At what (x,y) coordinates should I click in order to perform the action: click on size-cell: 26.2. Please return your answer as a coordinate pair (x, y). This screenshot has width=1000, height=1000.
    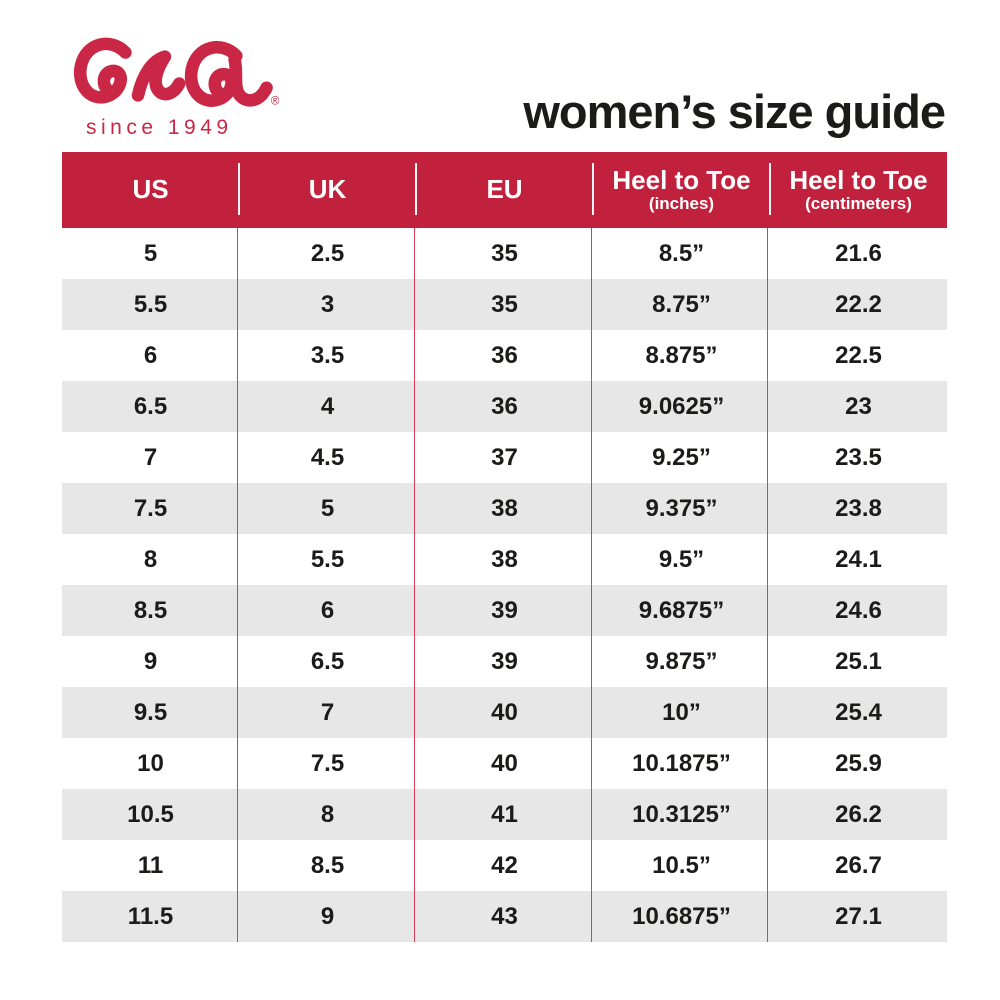
    Looking at the image, I should click on (858, 814).